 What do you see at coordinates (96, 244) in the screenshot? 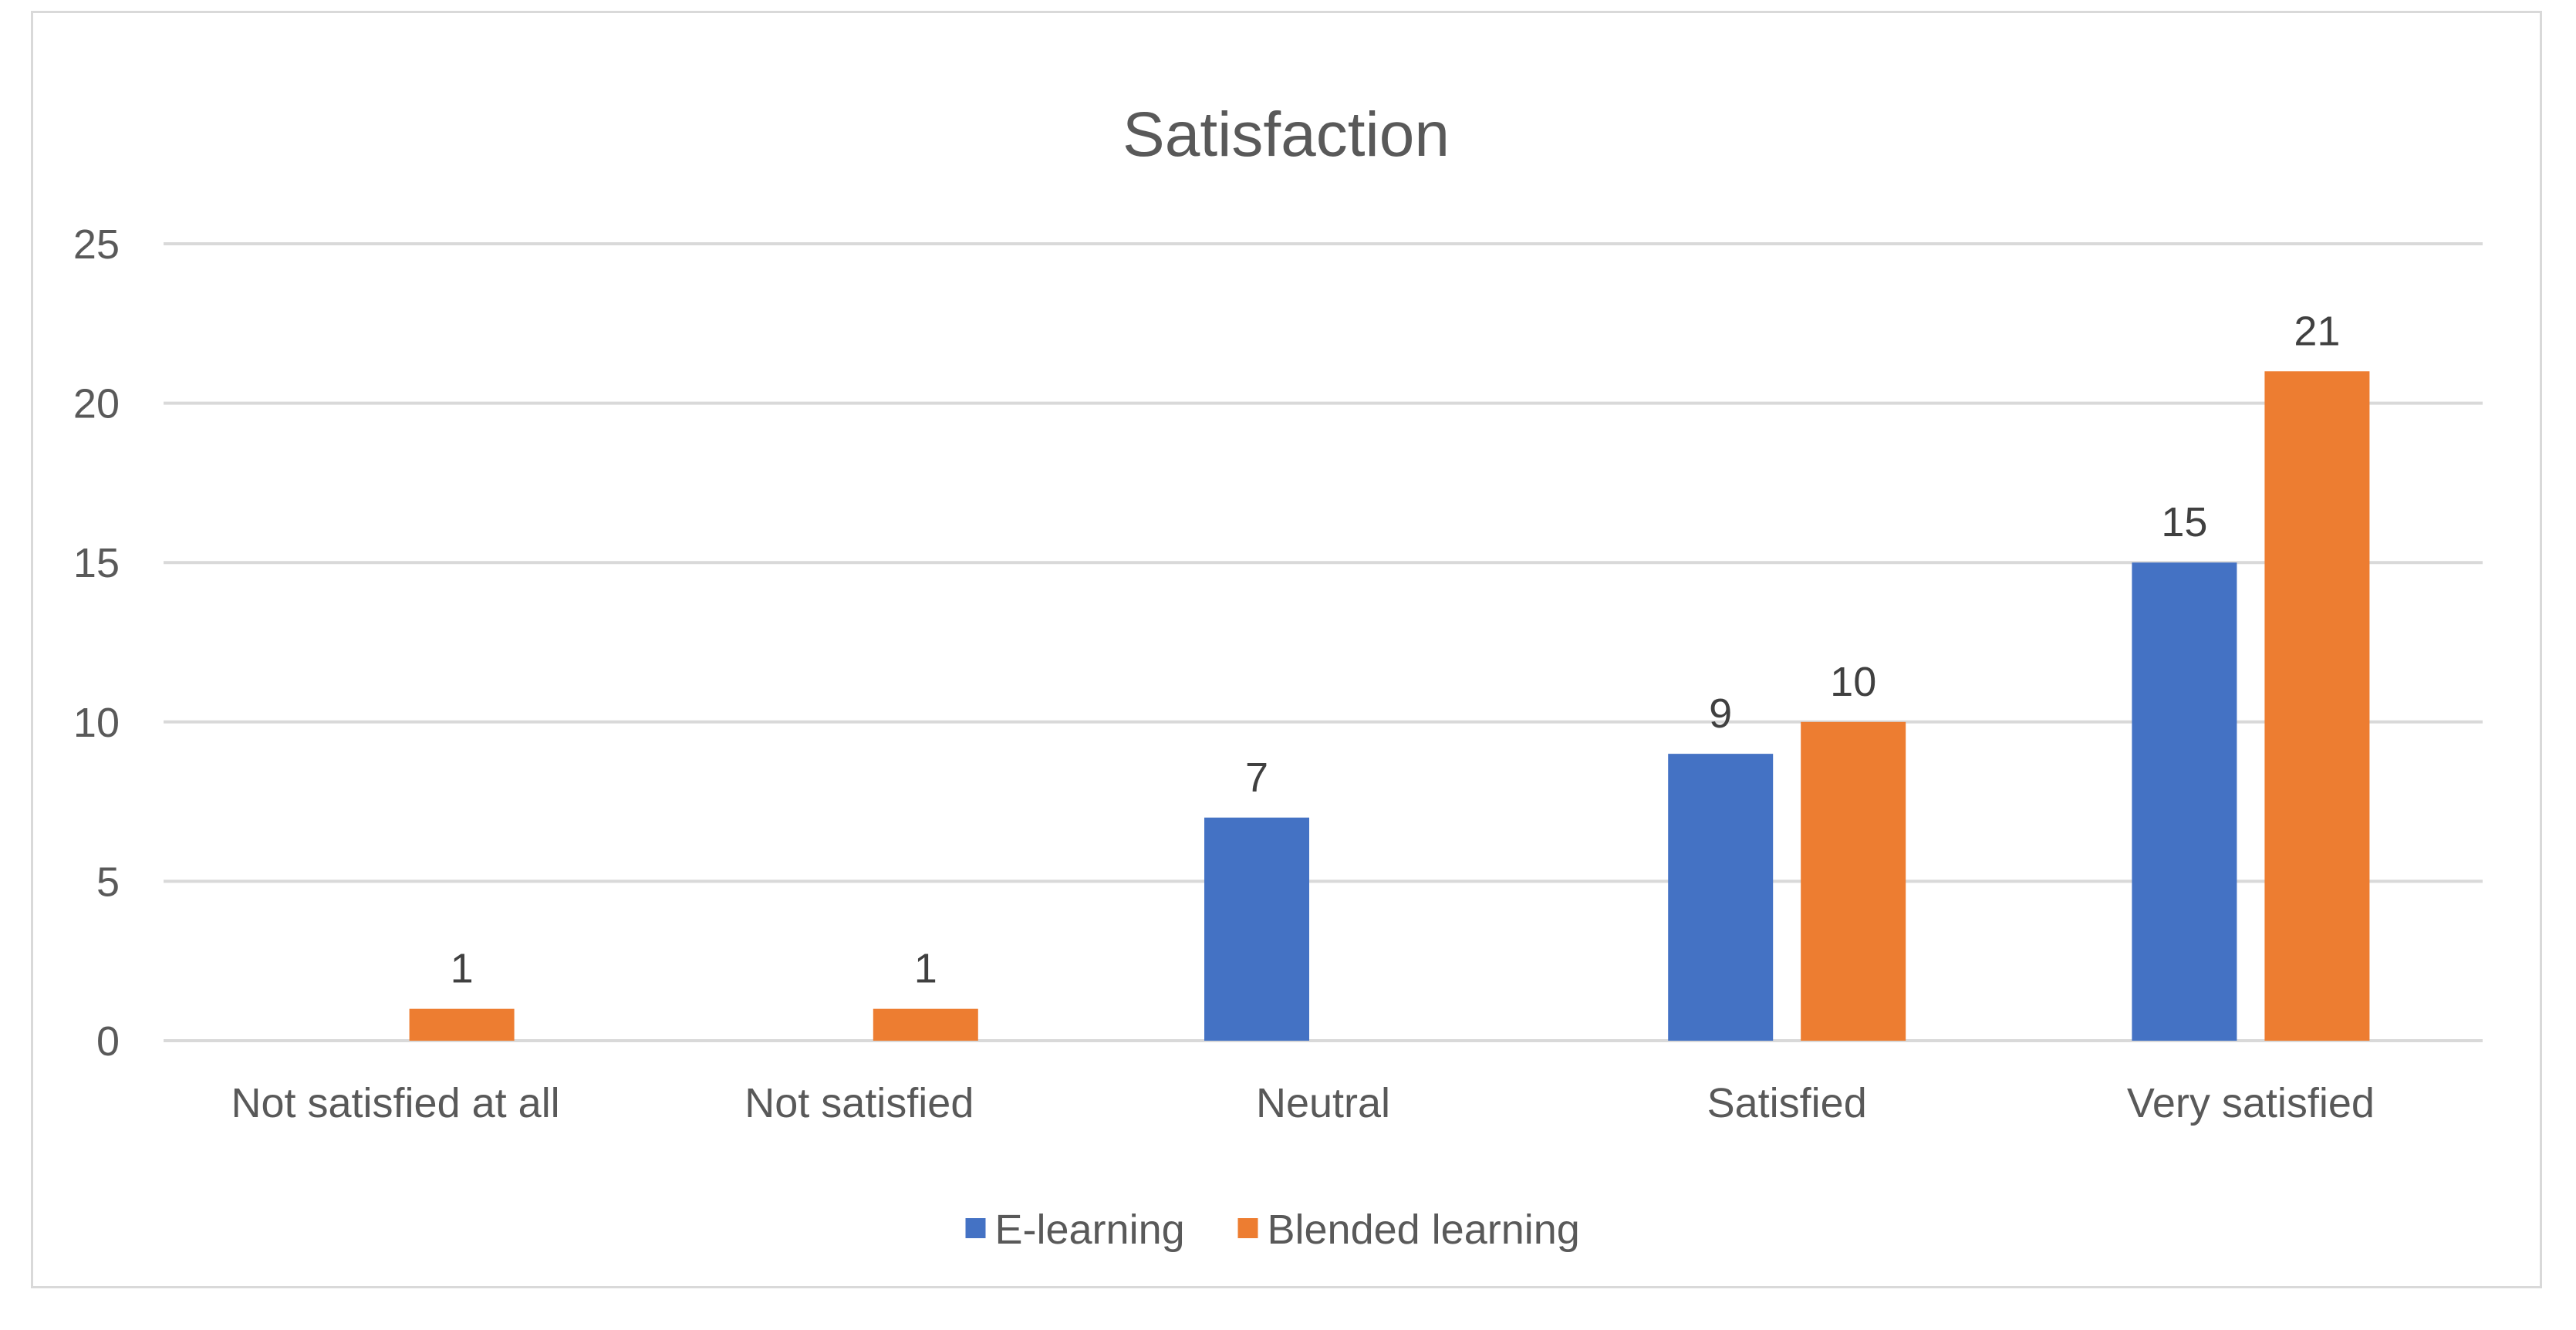
I see `y-tick-label: 25` at bounding box center [96, 244].